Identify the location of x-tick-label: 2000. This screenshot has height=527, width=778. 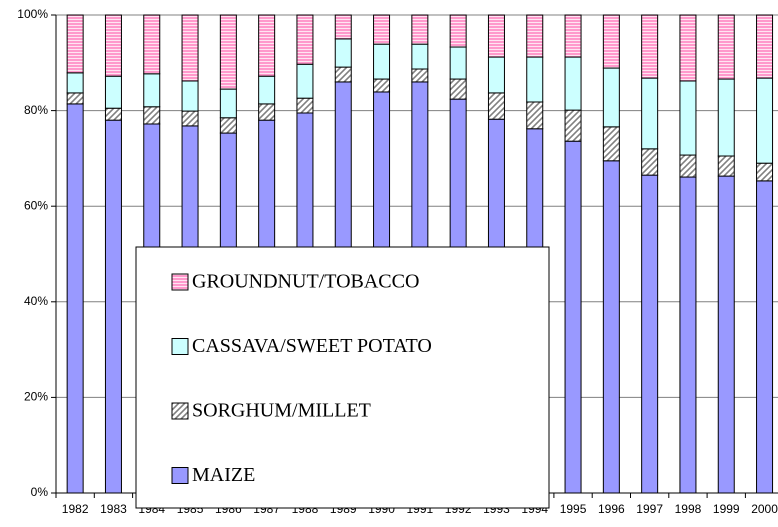
(764, 509).